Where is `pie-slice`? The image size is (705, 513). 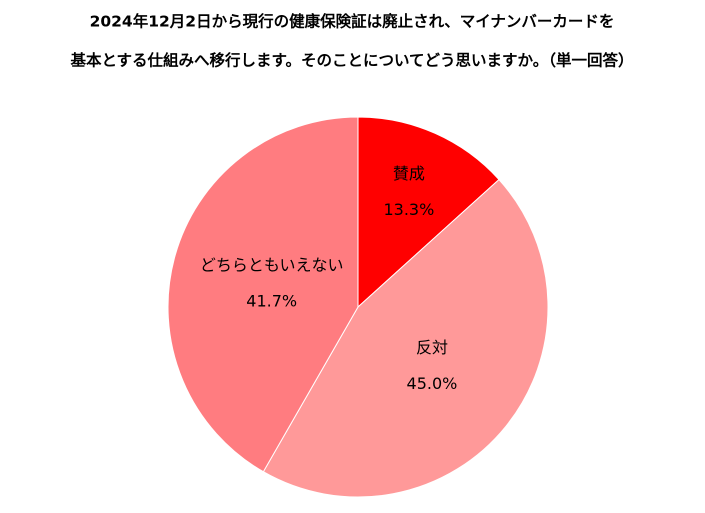 pie-slice is located at coordinates (428, 212).